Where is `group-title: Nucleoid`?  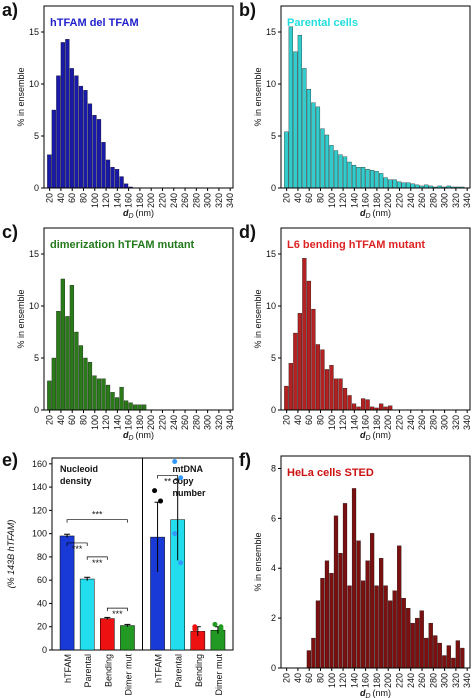 group-title: Nucleoid is located at coordinates (79, 469).